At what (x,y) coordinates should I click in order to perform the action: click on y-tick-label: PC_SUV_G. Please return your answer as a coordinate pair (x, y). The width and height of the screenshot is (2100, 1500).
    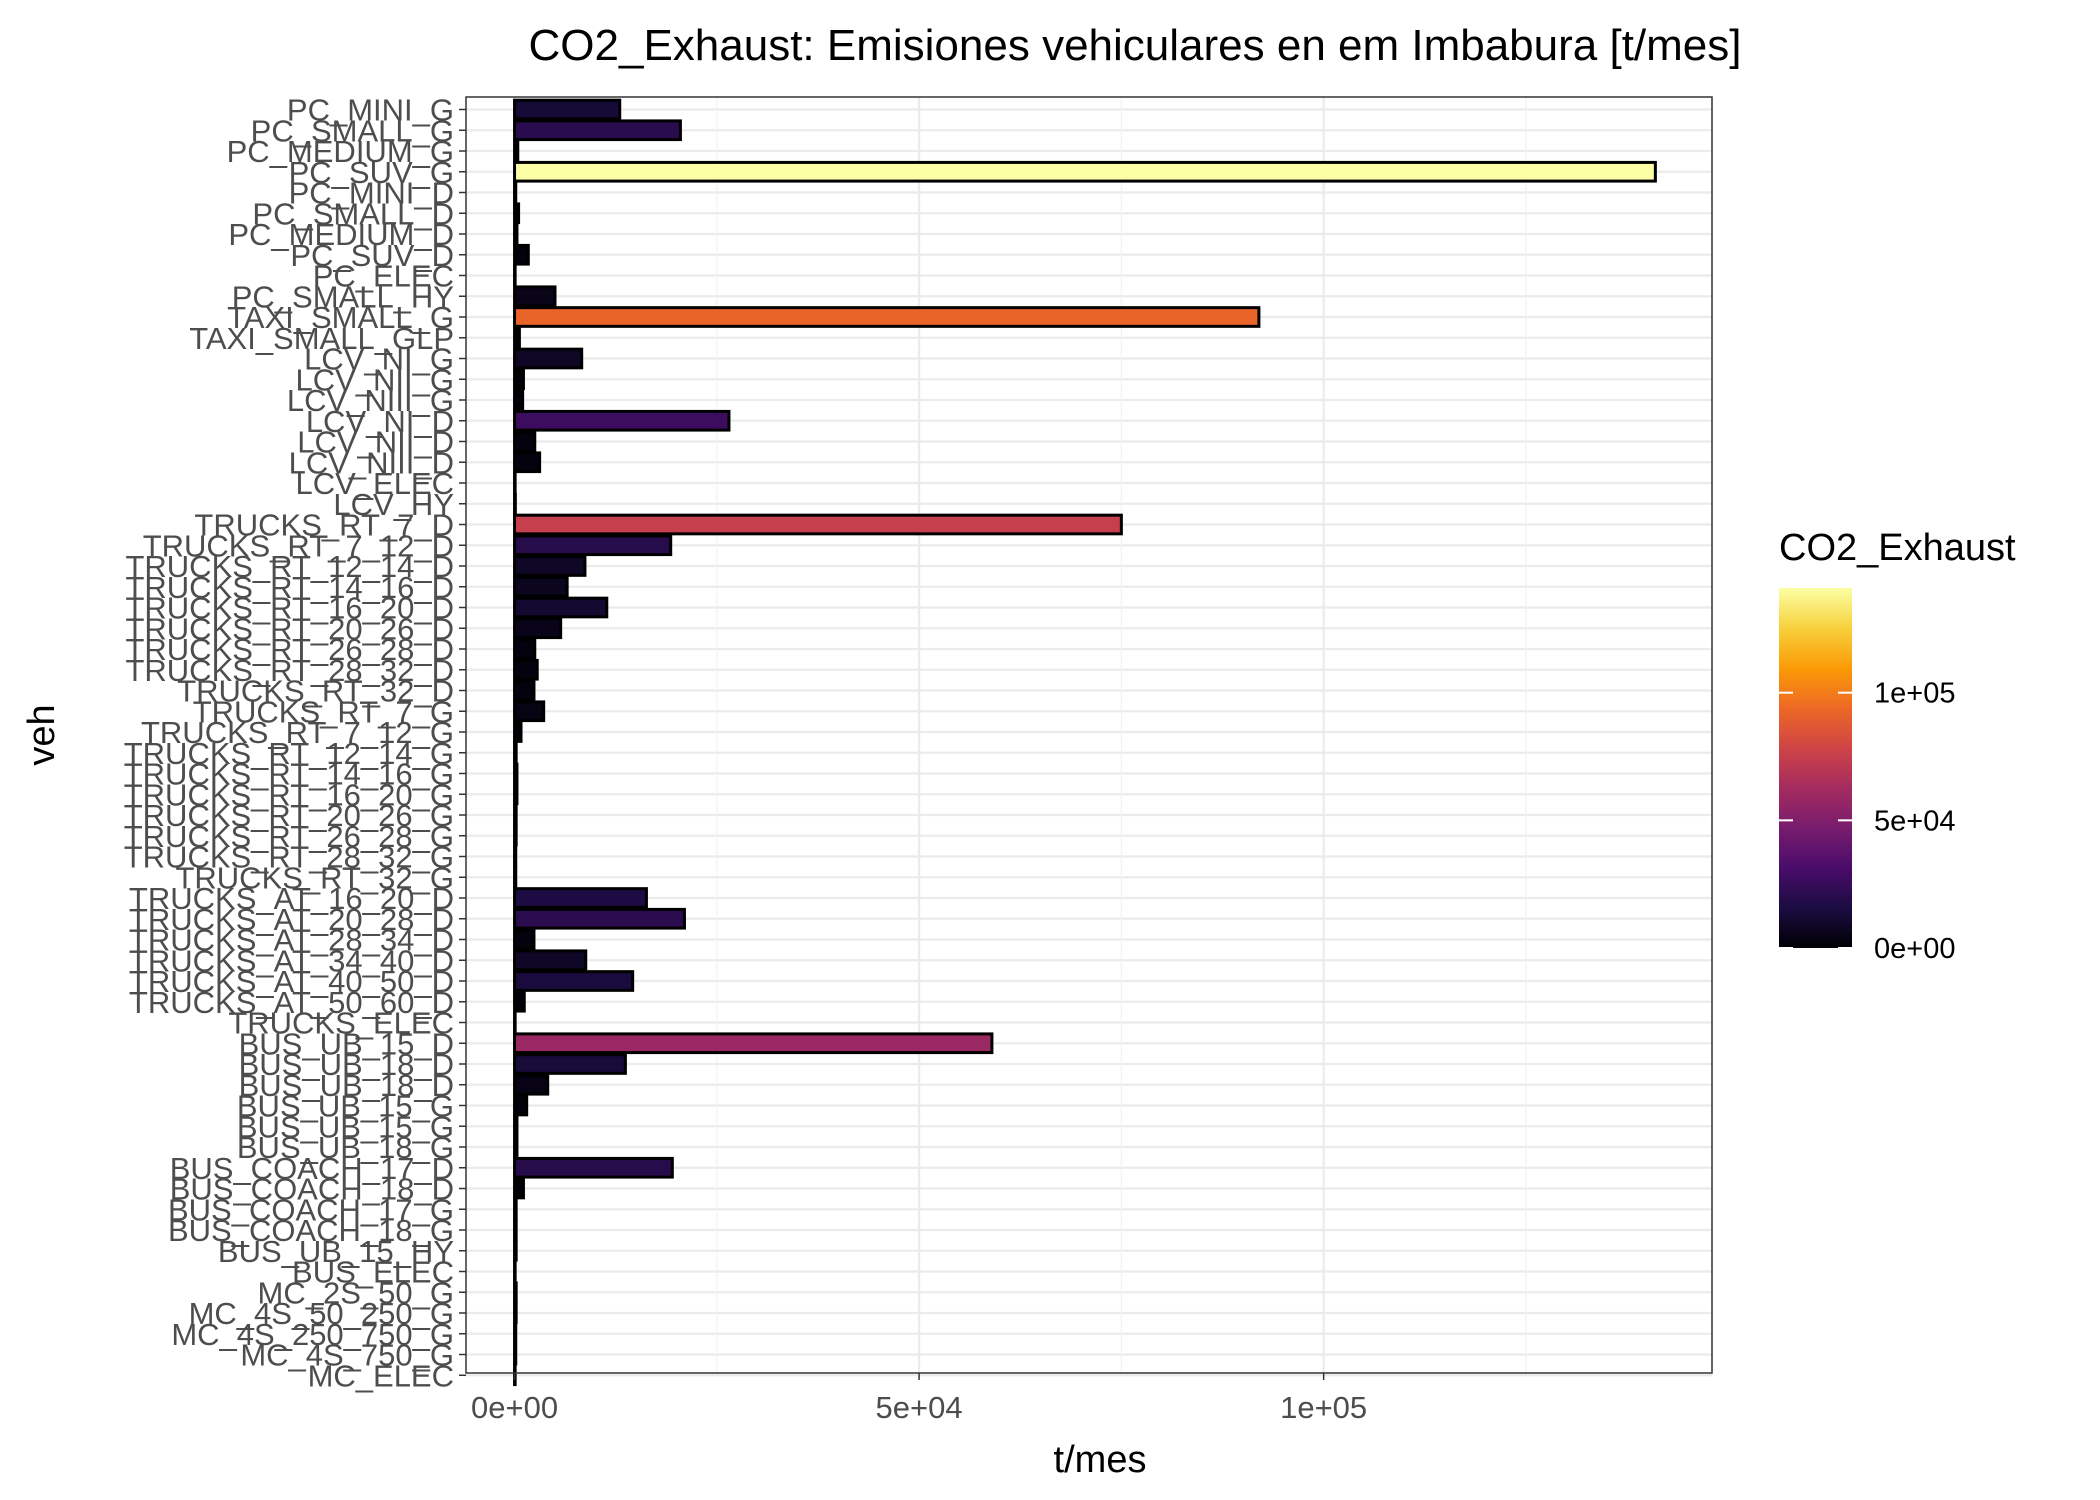
    Looking at the image, I should click on (371, 172).